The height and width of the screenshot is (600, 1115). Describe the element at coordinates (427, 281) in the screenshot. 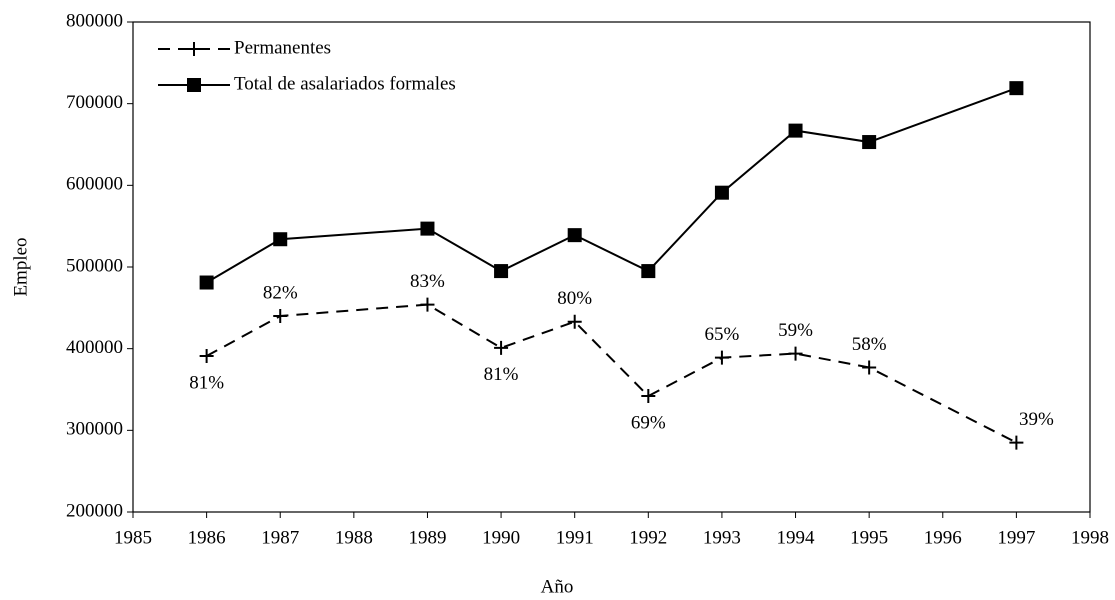

I see `point-label: 83%` at that location.